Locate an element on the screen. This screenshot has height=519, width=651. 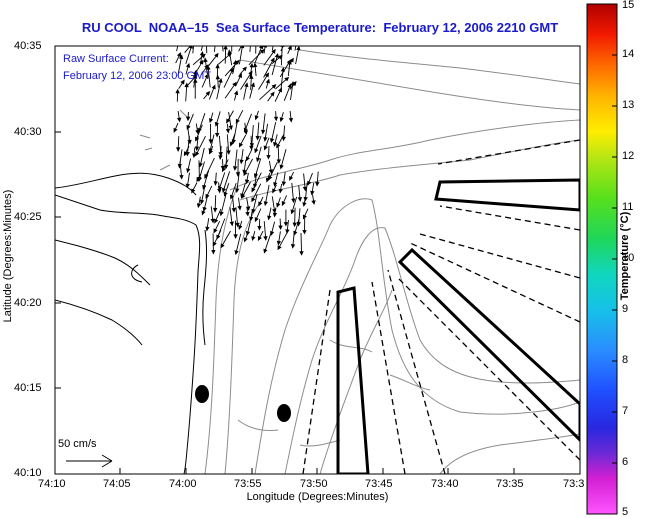
y-axis-label: Latitude (Degrees:Minutes) is located at coordinates (8, 256).